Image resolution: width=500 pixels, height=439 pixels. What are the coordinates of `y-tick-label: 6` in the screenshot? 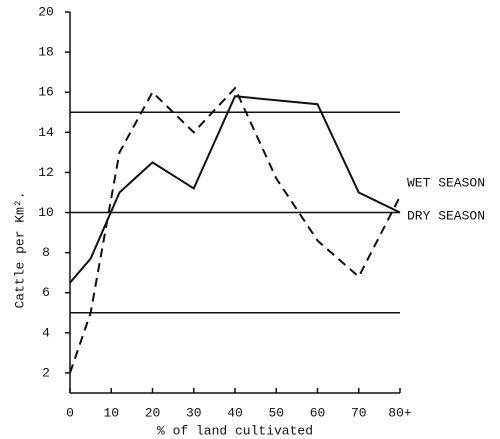 It's located at (46, 292).